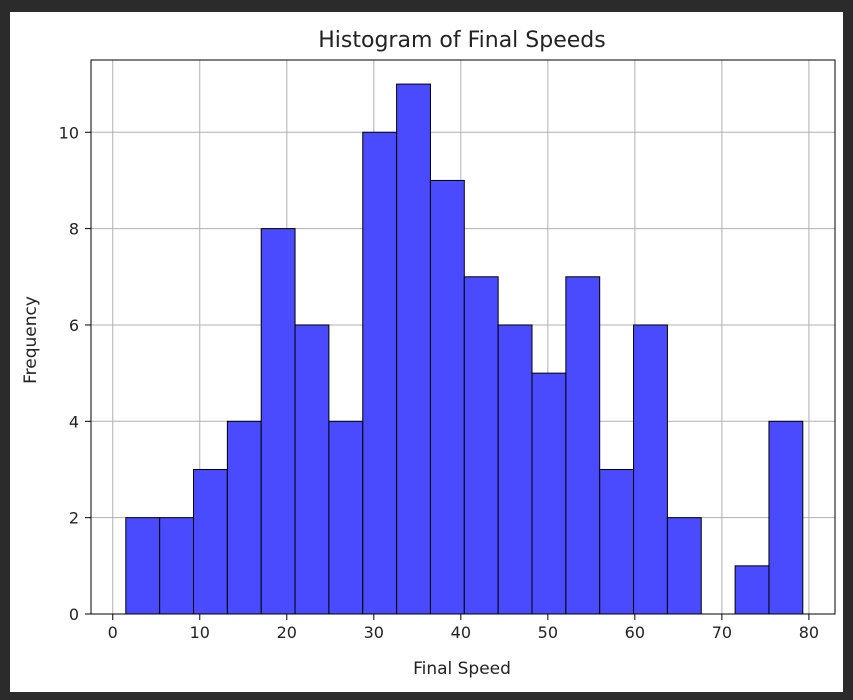 Image resolution: width=853 pixels, height=700 pixels. Describe the element at coordinates (635, 632) in the screenshot. I see `x-tick-label: 60` at that location.